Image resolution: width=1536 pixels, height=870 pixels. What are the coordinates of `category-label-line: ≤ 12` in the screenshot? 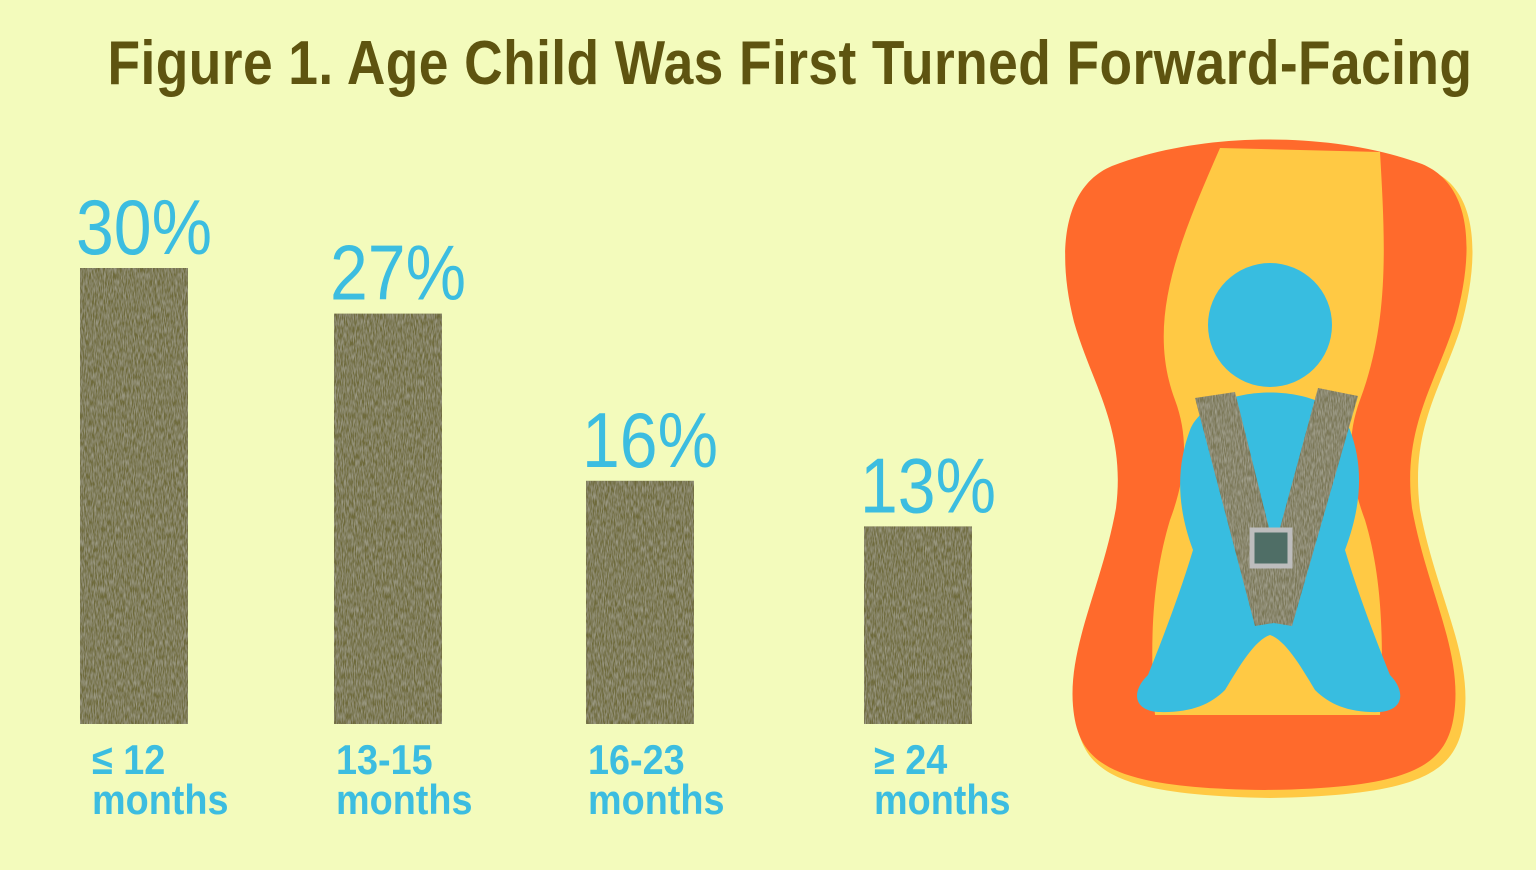 It's located at (129, 759).